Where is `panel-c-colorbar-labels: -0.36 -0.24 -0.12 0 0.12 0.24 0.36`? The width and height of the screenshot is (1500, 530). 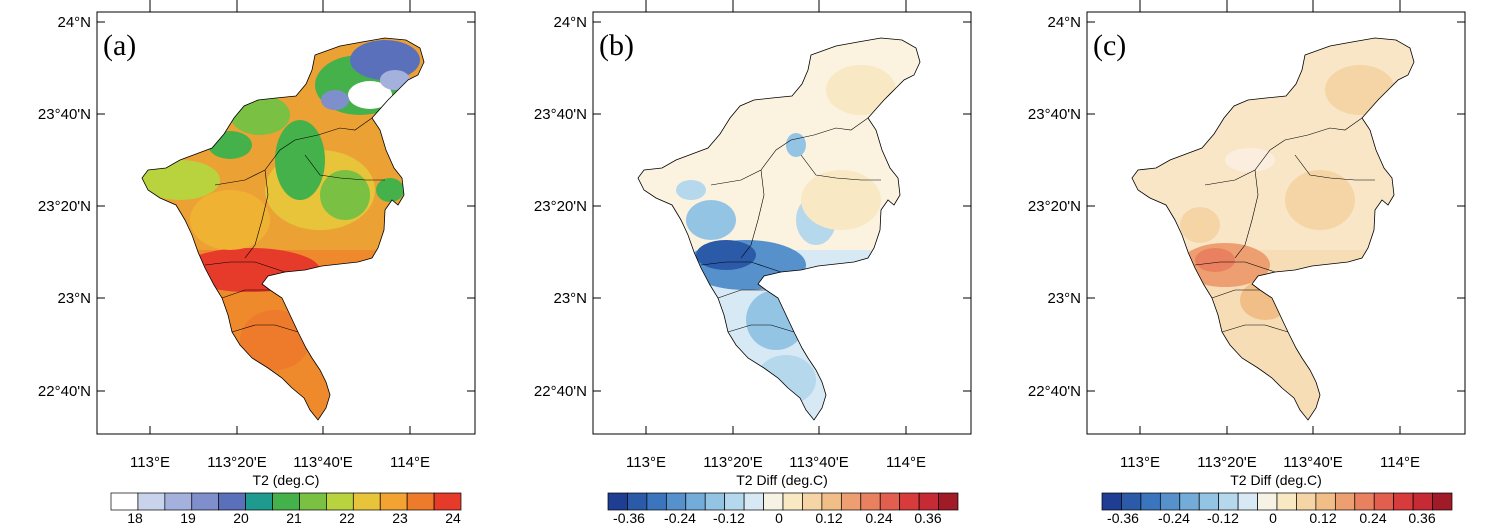
panel-c-colorbar-labels: -0.36 -0.24 -0.12 0 0.12 0.24 0.36 is located at coordinates (1271, 518).